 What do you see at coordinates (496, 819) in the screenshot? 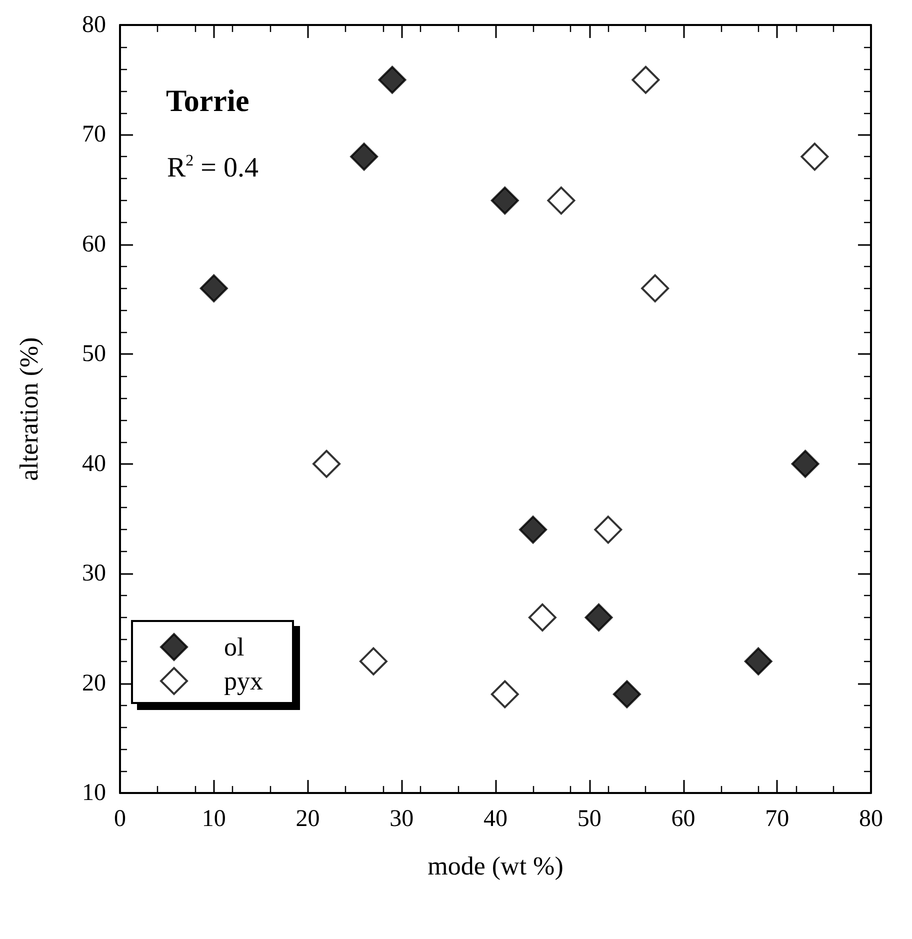
I see `x-tick-label: 40` at bounding box center [496, 819].